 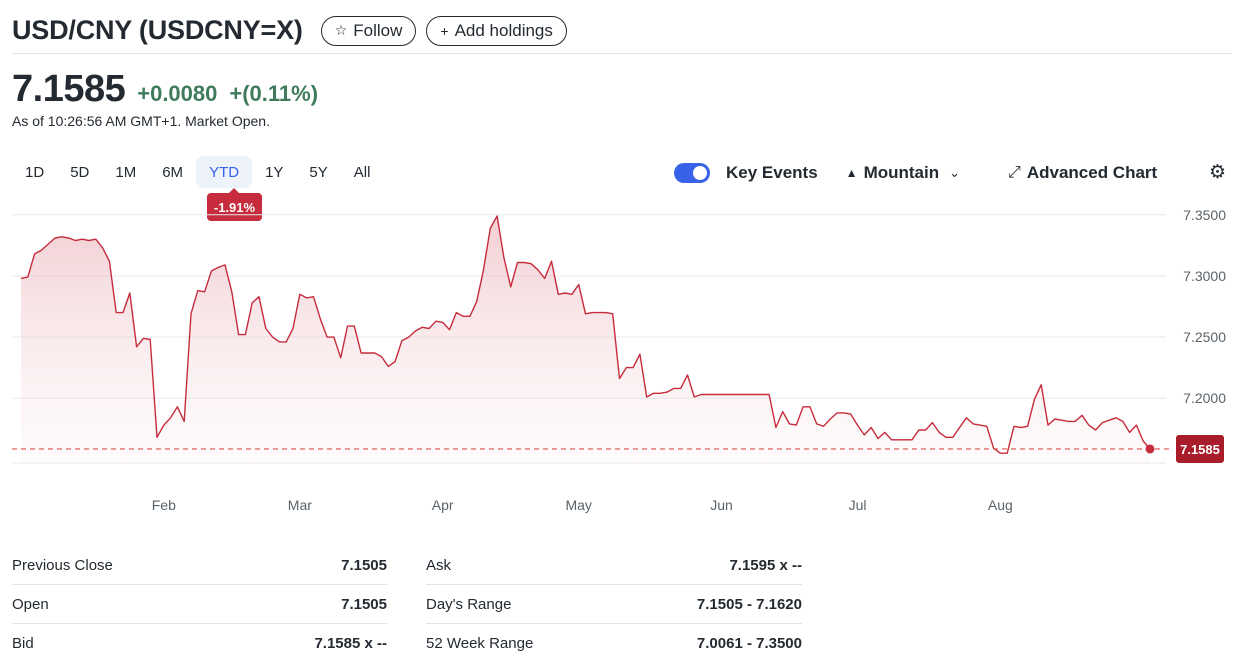 What do you see at coordinates (1204, 337) in the screenshot?
I see `y-tick-label: 7.2500` at bounding box center [1204, 337].